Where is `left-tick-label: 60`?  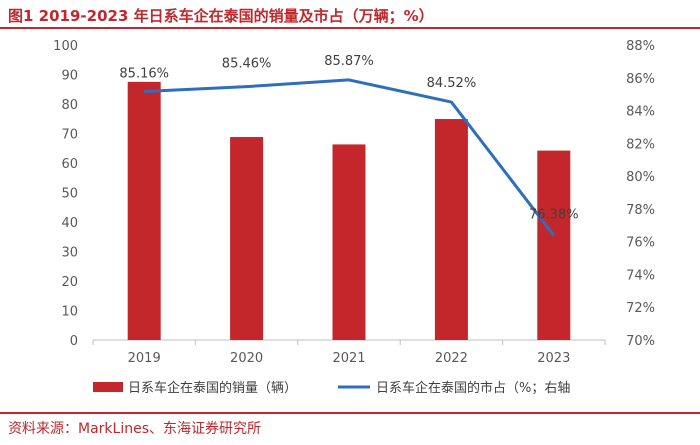 left-tick-label: 60 is located at coordinates (69, 164).